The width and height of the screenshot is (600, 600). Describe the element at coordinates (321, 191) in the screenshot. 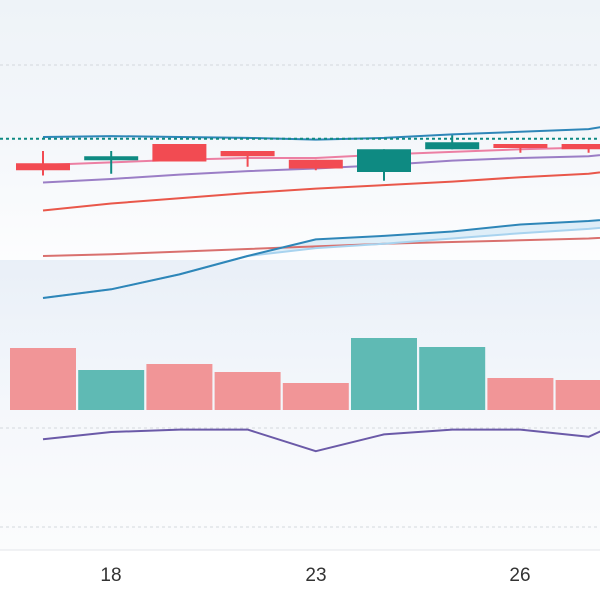

I see `moving-average-red-line` at that location.